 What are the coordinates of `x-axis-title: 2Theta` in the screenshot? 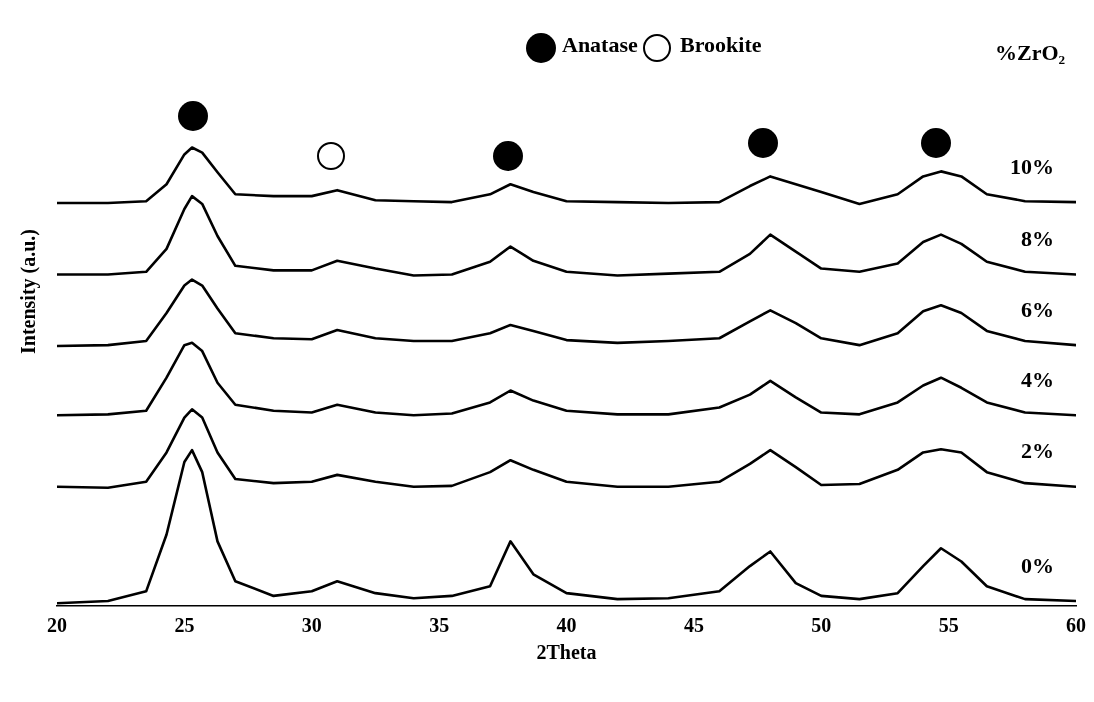 It's located at (566, 652).